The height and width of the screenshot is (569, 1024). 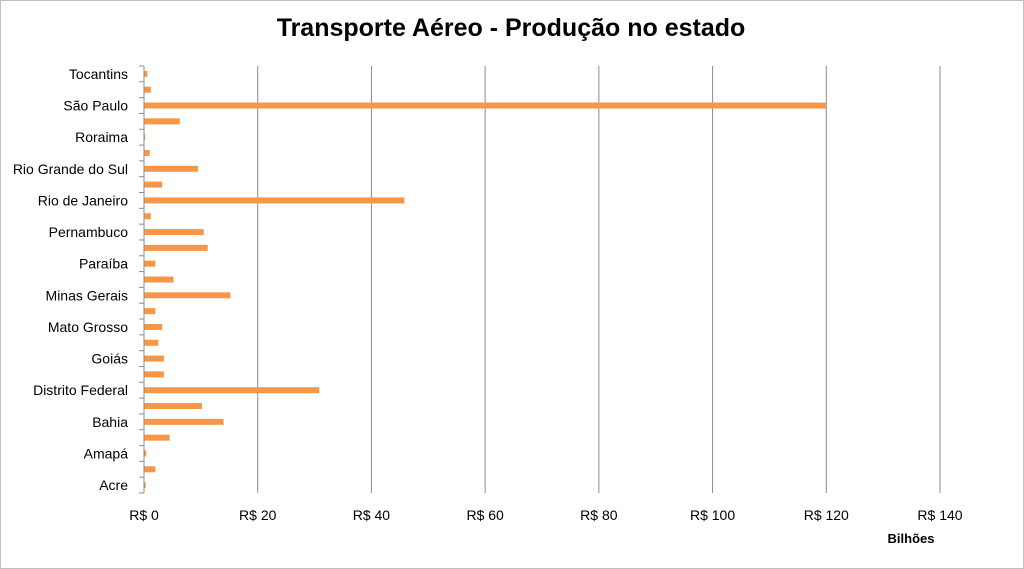 I want to click on category-label: Distrito Federal, so click(x=80, y=390).